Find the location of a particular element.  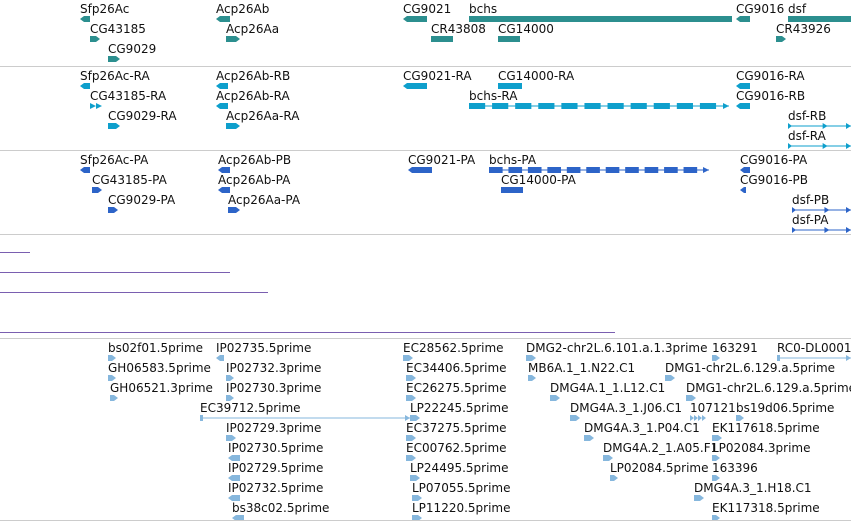

feature-label: dsf-RA is located at coordinates (807, 136).